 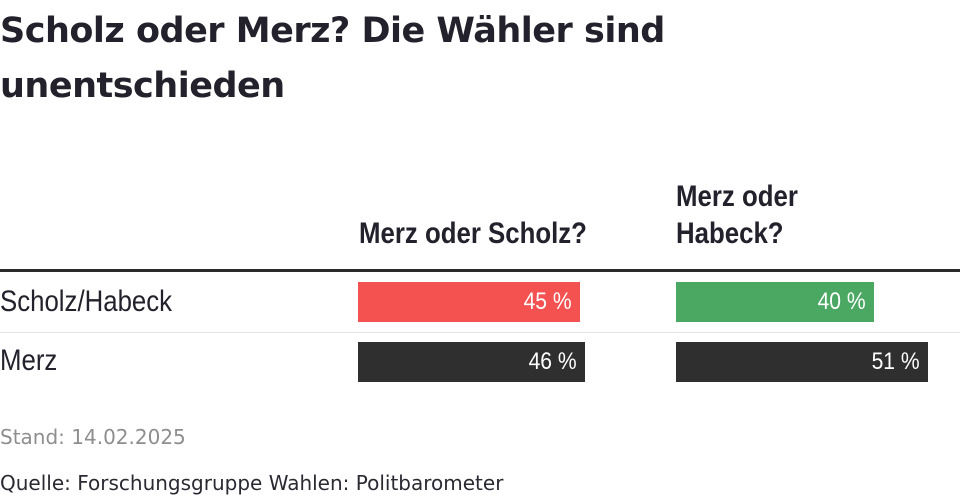 What do you see at coordinates (93, 437) in the screenshot?
I see `chart-date: Stand: 14.02.2025` at bounding box center [93, 437].